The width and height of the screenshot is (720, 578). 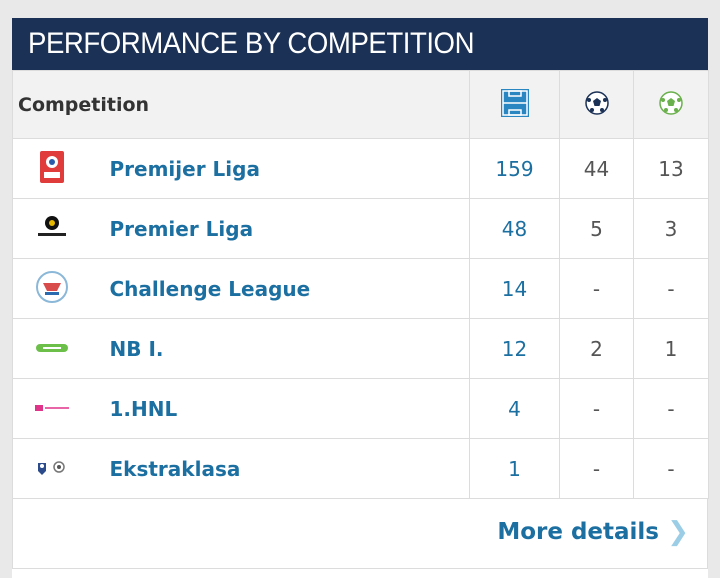 I want to click on challenge-league-logo-icon, so click(x=52, y=286).